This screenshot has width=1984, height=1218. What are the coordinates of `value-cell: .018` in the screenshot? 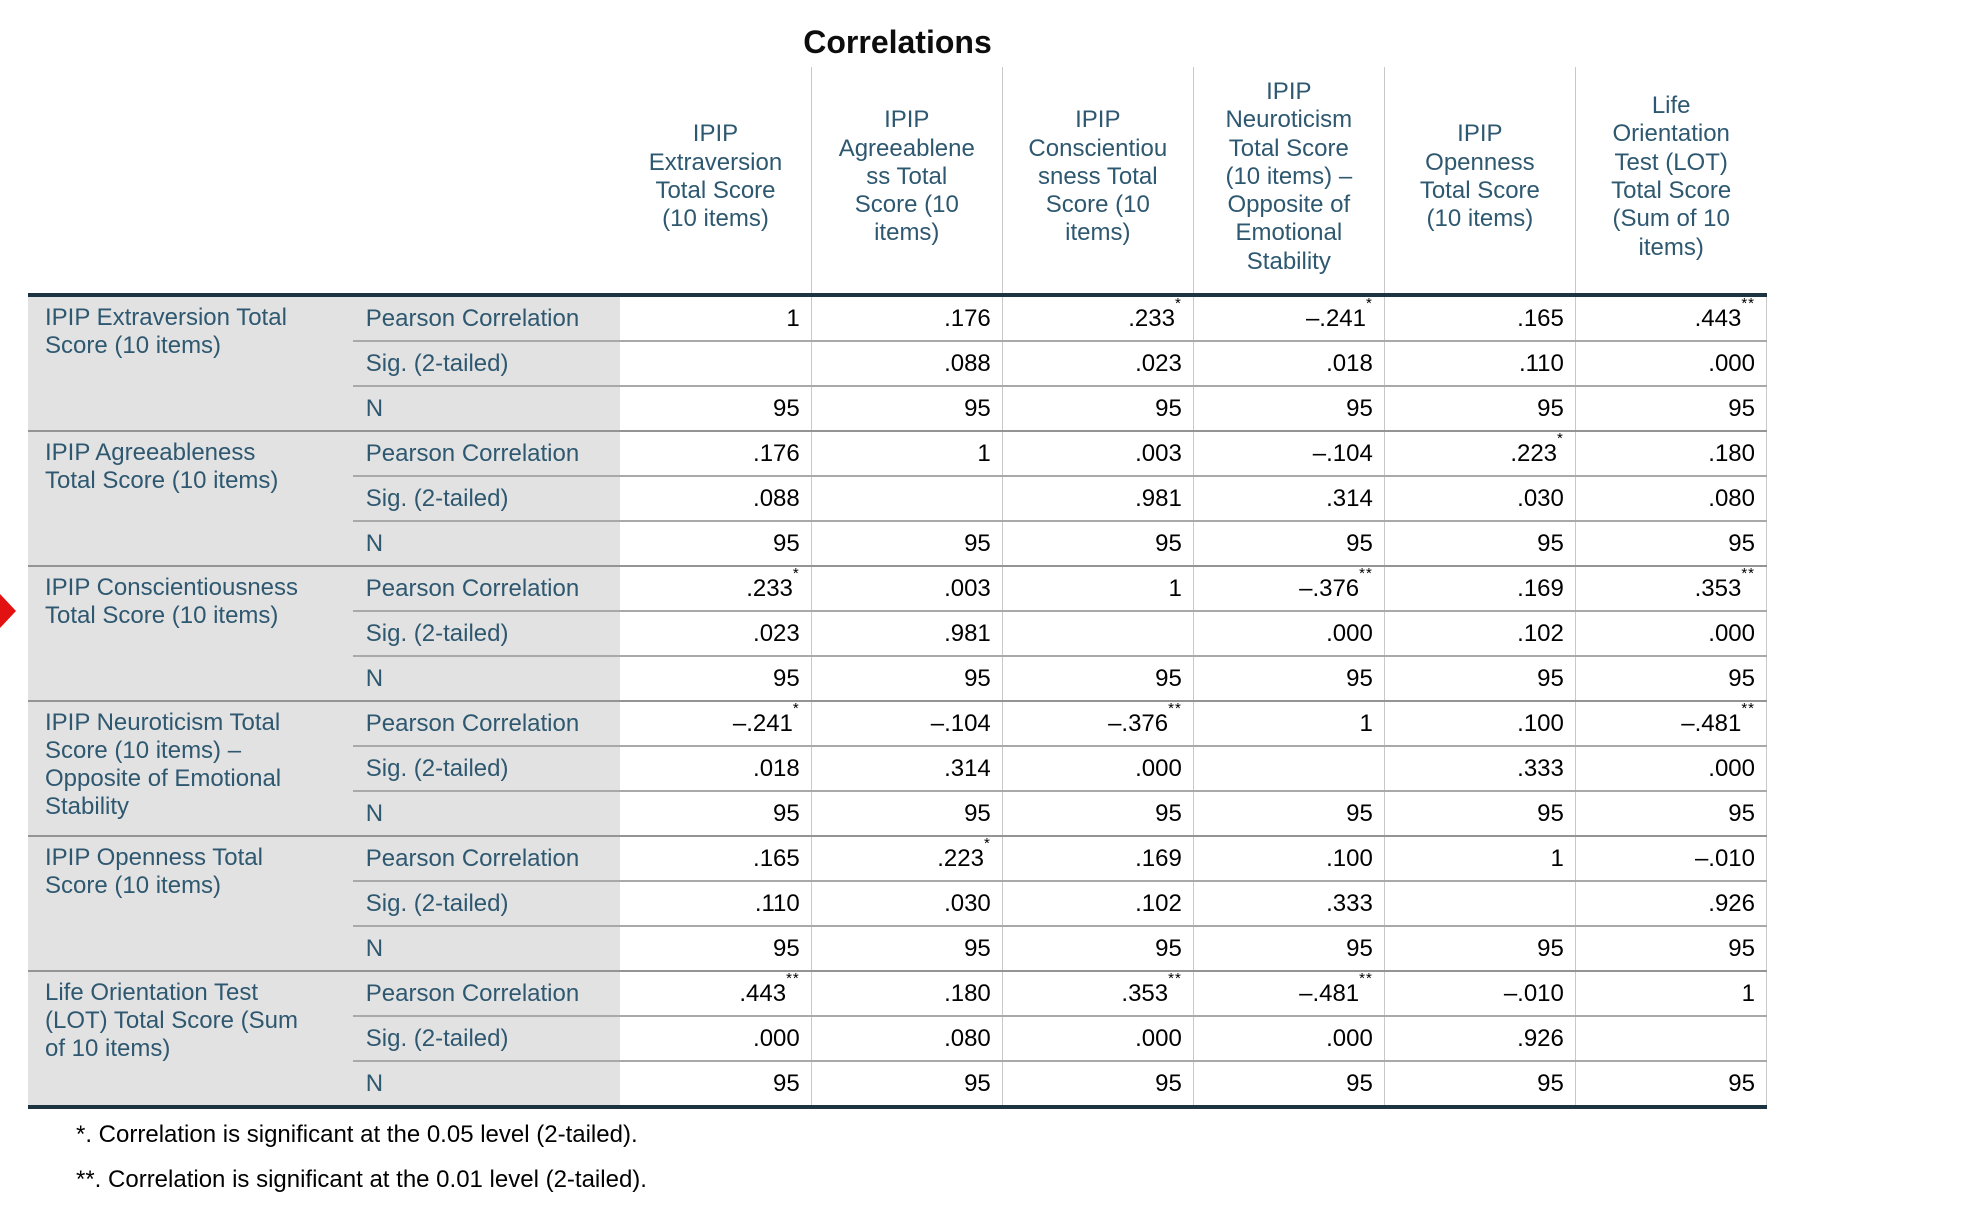 It's located at (716, 768).